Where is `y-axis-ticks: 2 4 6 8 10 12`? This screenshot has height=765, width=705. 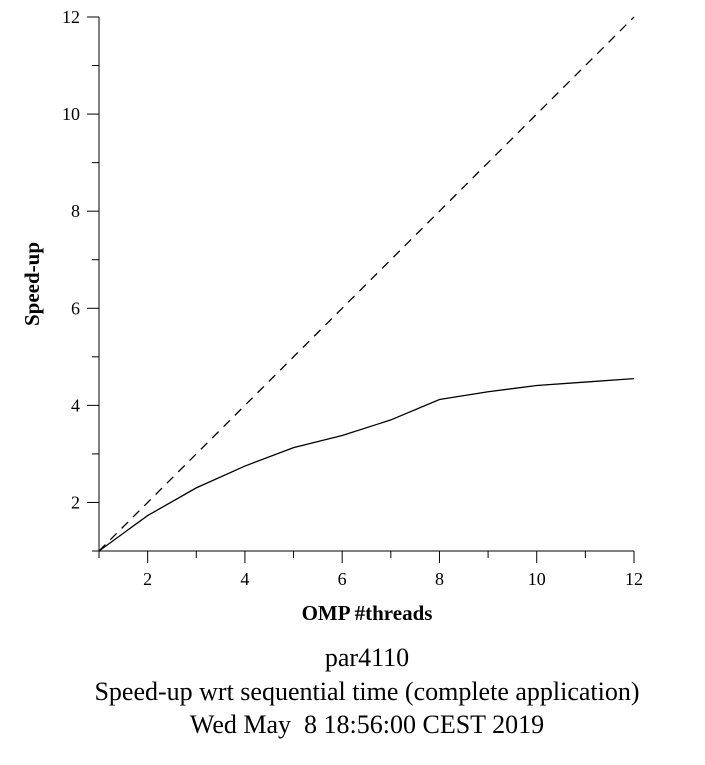
y-axis-ticks: 2 4 6 8 10 12 is located at coordinates (80, 279).